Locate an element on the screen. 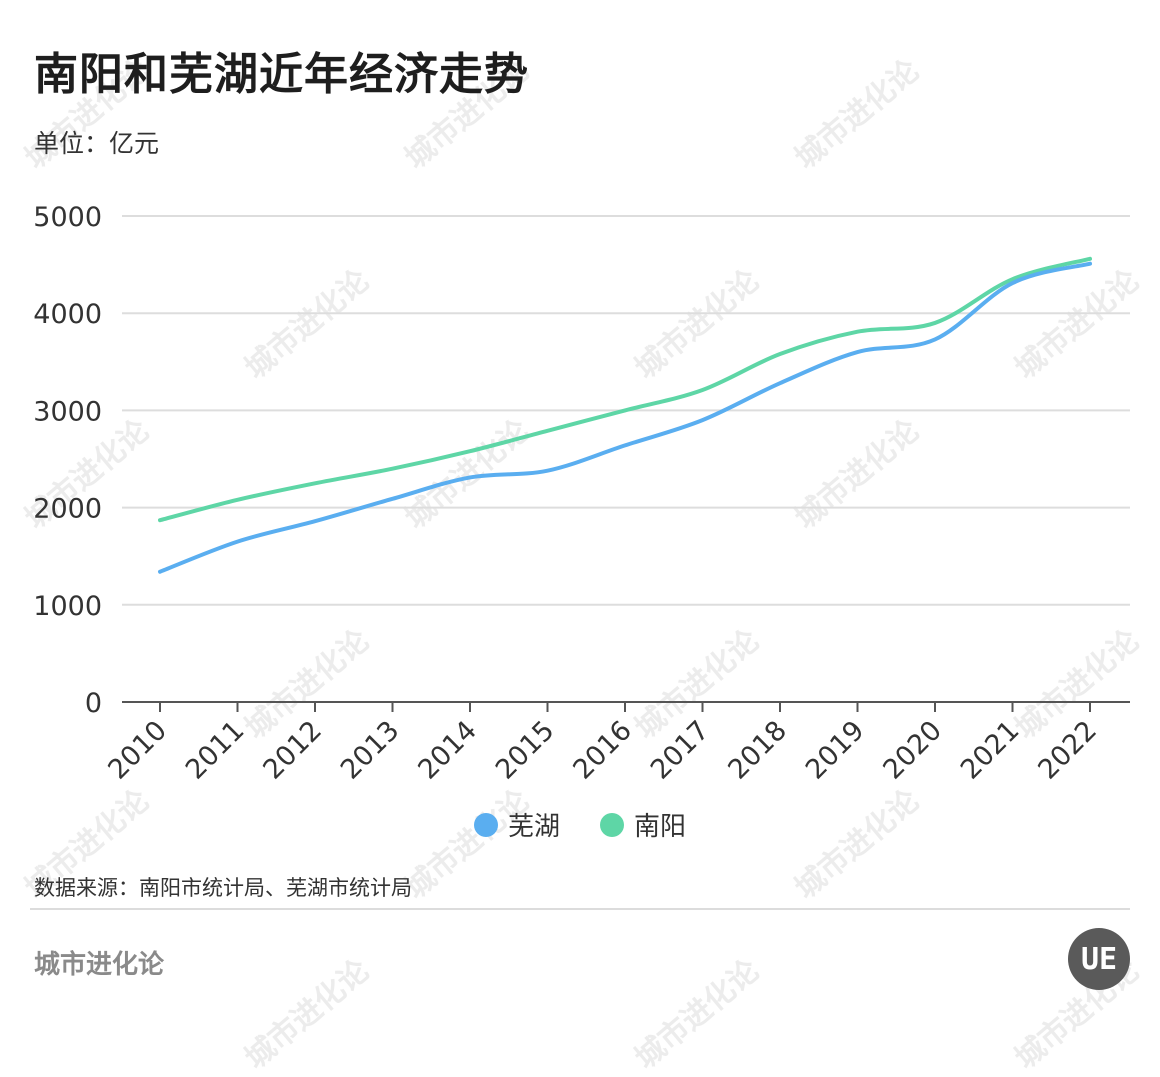  chart-title: 南阳和芜湖近年经济走势 is located at coordinates (281, 74).